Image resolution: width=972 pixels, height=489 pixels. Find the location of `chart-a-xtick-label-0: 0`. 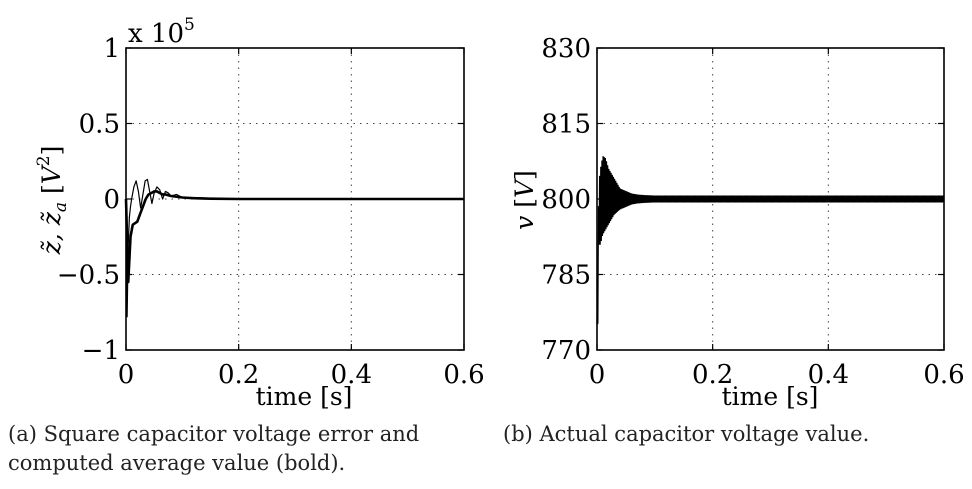

chart-a-xtick-label-0: 0 is located at coordinates (126, 375).